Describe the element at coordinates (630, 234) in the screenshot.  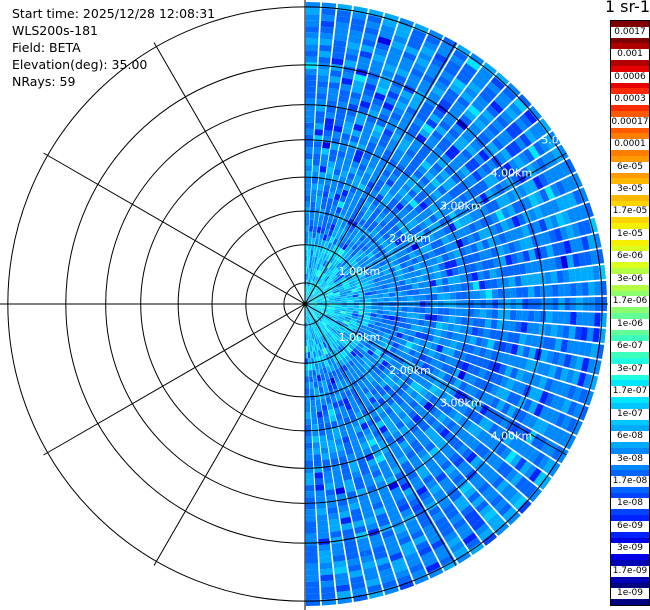
I see `colorbar-tick-label: 1e-05` at that location.